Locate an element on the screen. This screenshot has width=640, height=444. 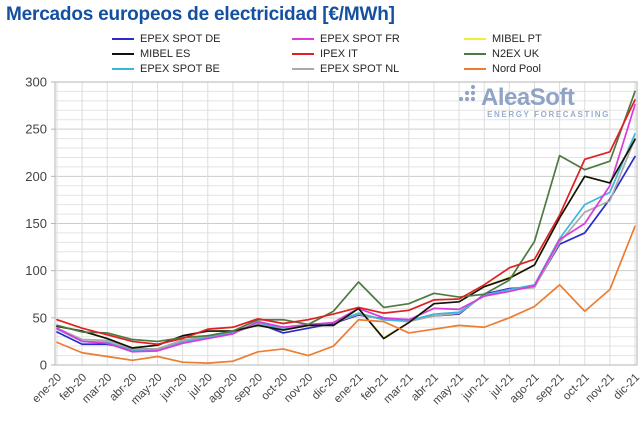
y-tick-label: 100 is located at coordinates (36, 270).